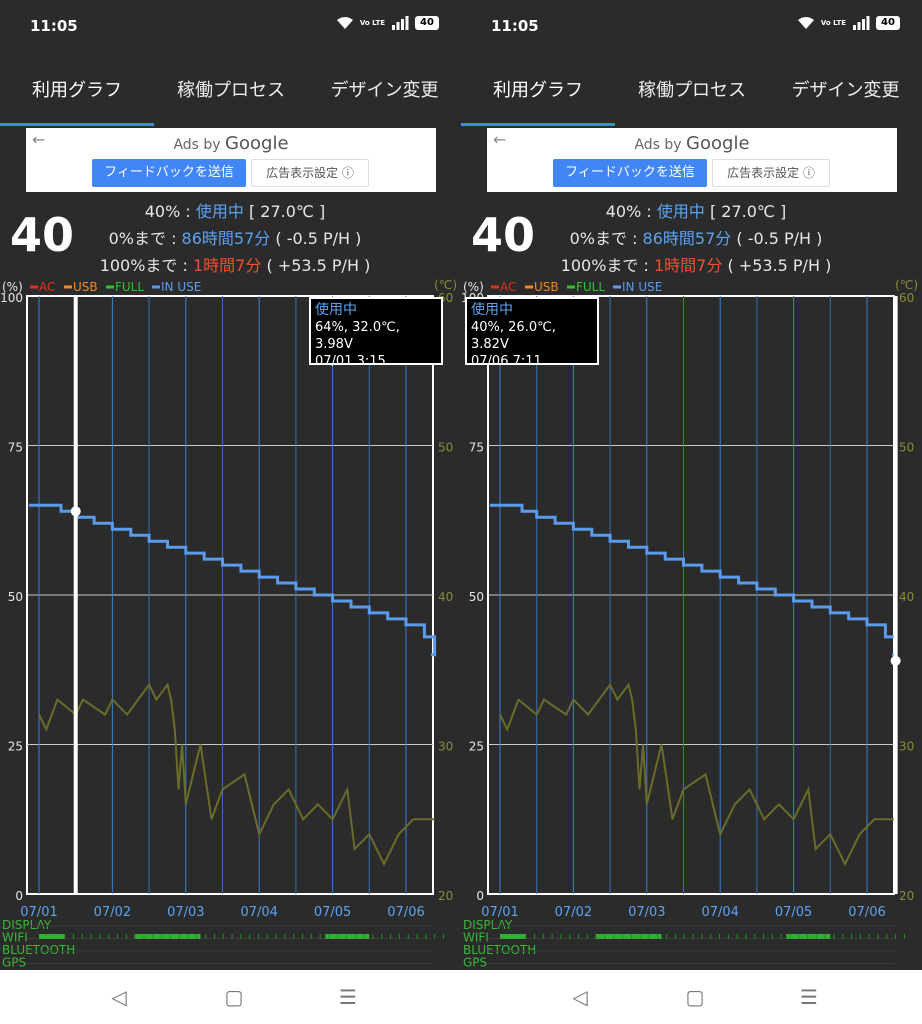 The image size is (922, 1024). What do you see at coordinates (445, 285) in the screenshot?
I see `right-axis-unit: (℃)` at bounding box center [445, 285].